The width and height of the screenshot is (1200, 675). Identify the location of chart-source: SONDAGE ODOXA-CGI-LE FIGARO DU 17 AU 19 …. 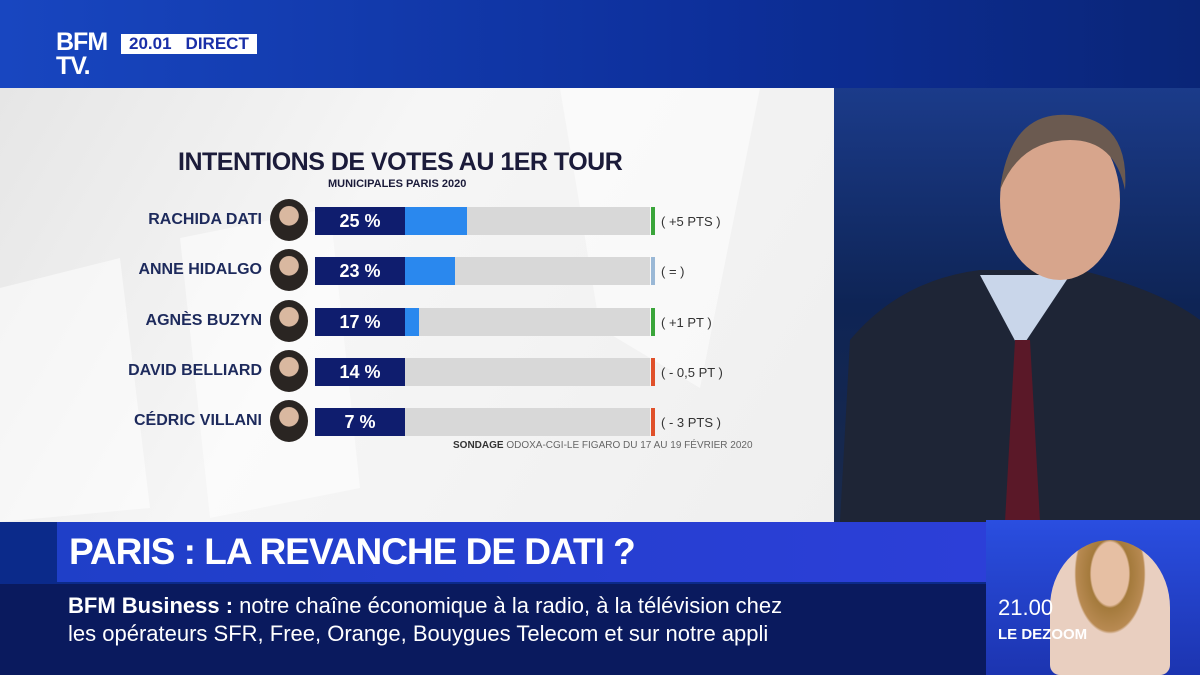
(603, 445).